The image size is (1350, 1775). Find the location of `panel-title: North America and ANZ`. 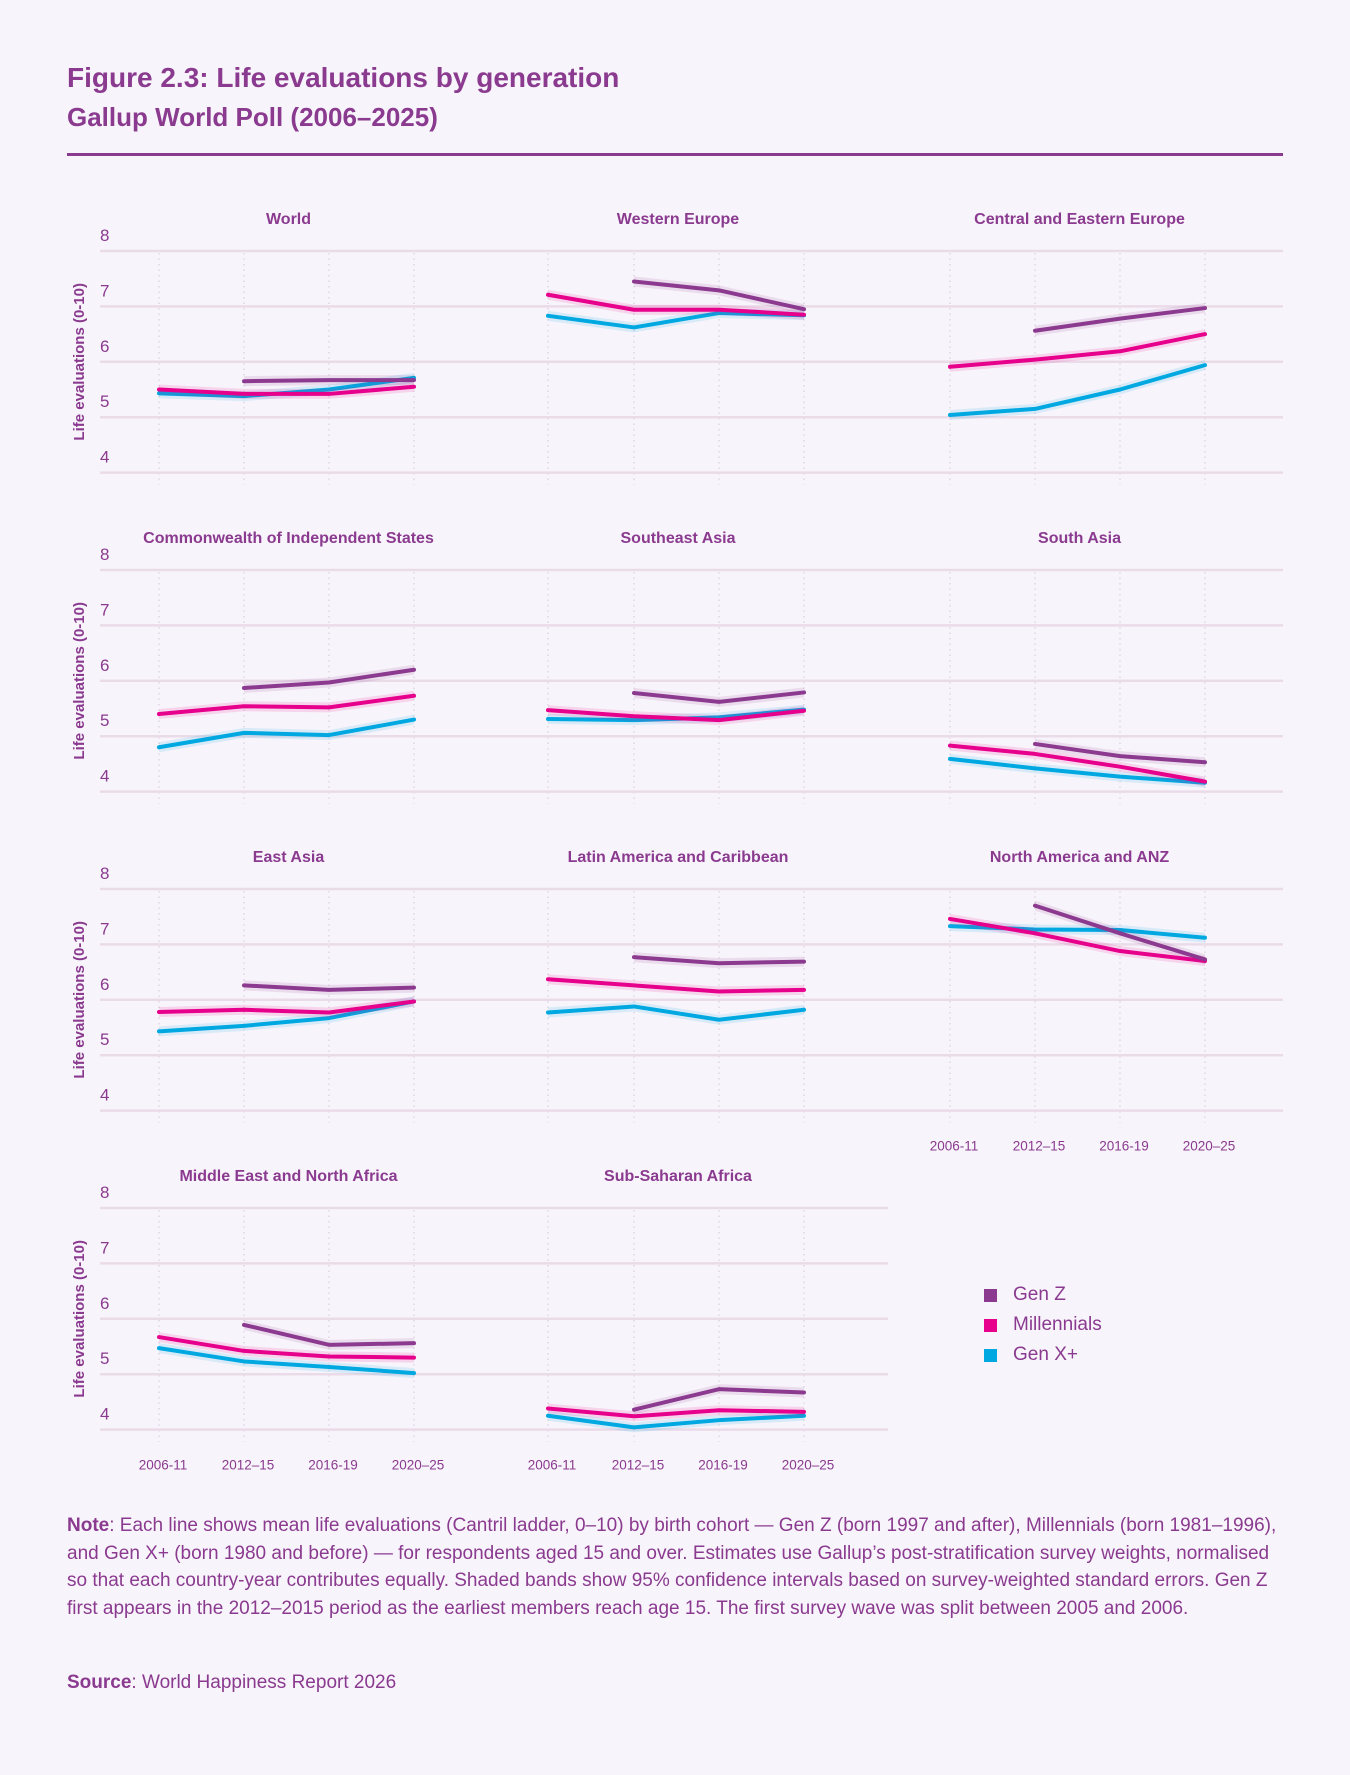

panel-title: North America and ANZ is located at coordinates (1080, 857).